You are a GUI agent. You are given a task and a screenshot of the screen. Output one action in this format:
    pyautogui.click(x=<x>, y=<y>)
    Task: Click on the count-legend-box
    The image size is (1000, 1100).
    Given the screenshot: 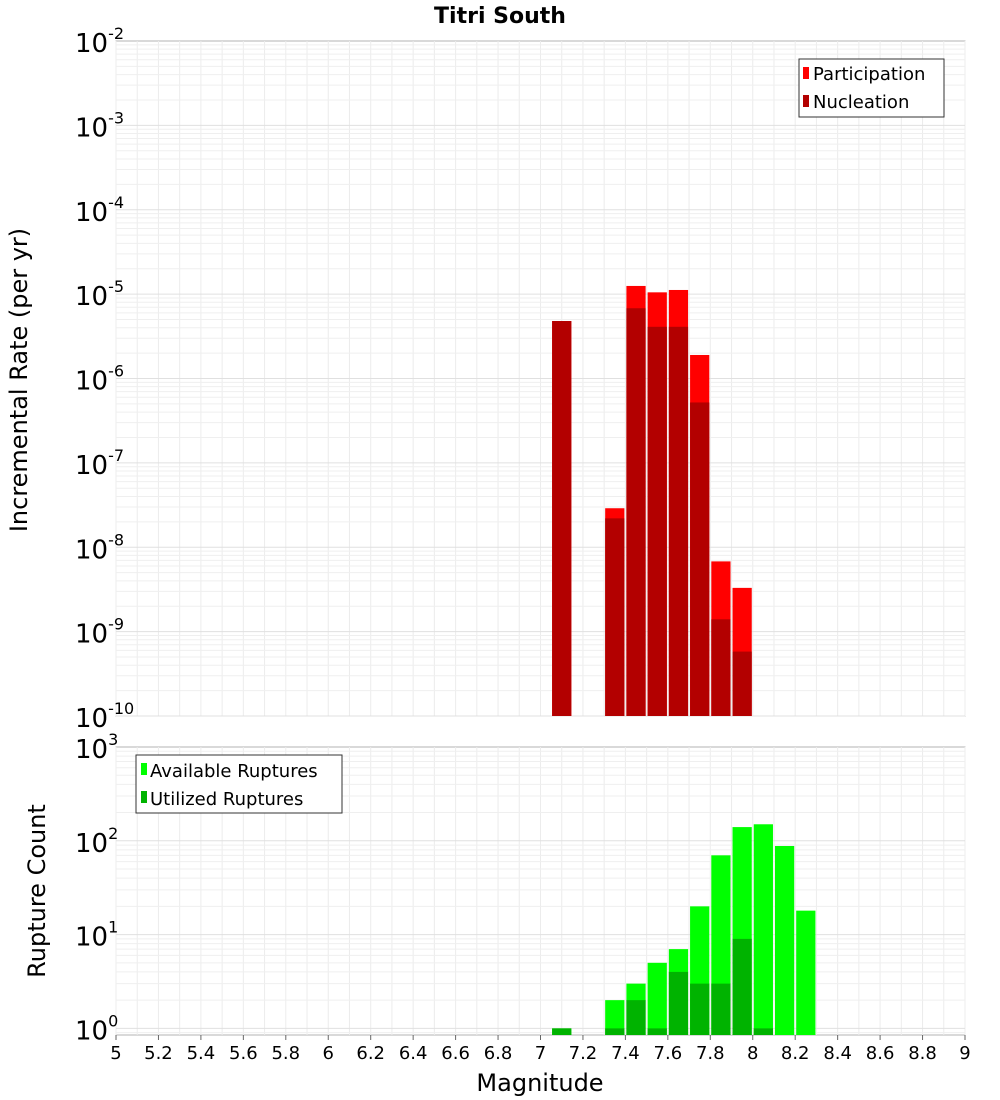 What is the action you would take?
    pyautogui.click(x=239, y=784)
    